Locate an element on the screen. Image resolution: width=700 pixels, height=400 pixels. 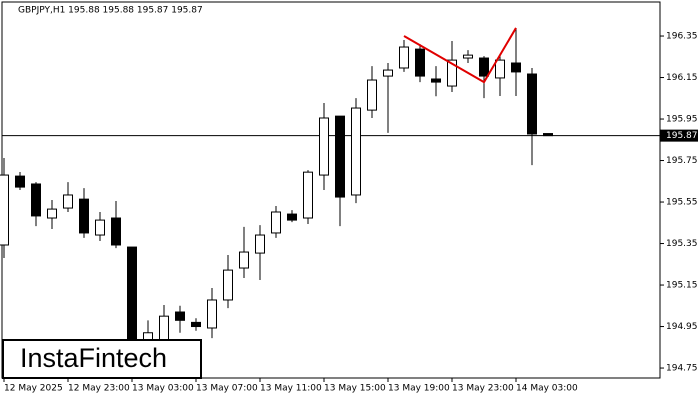
y-tick-label: 195.55 is located at coordinates (682, 203).